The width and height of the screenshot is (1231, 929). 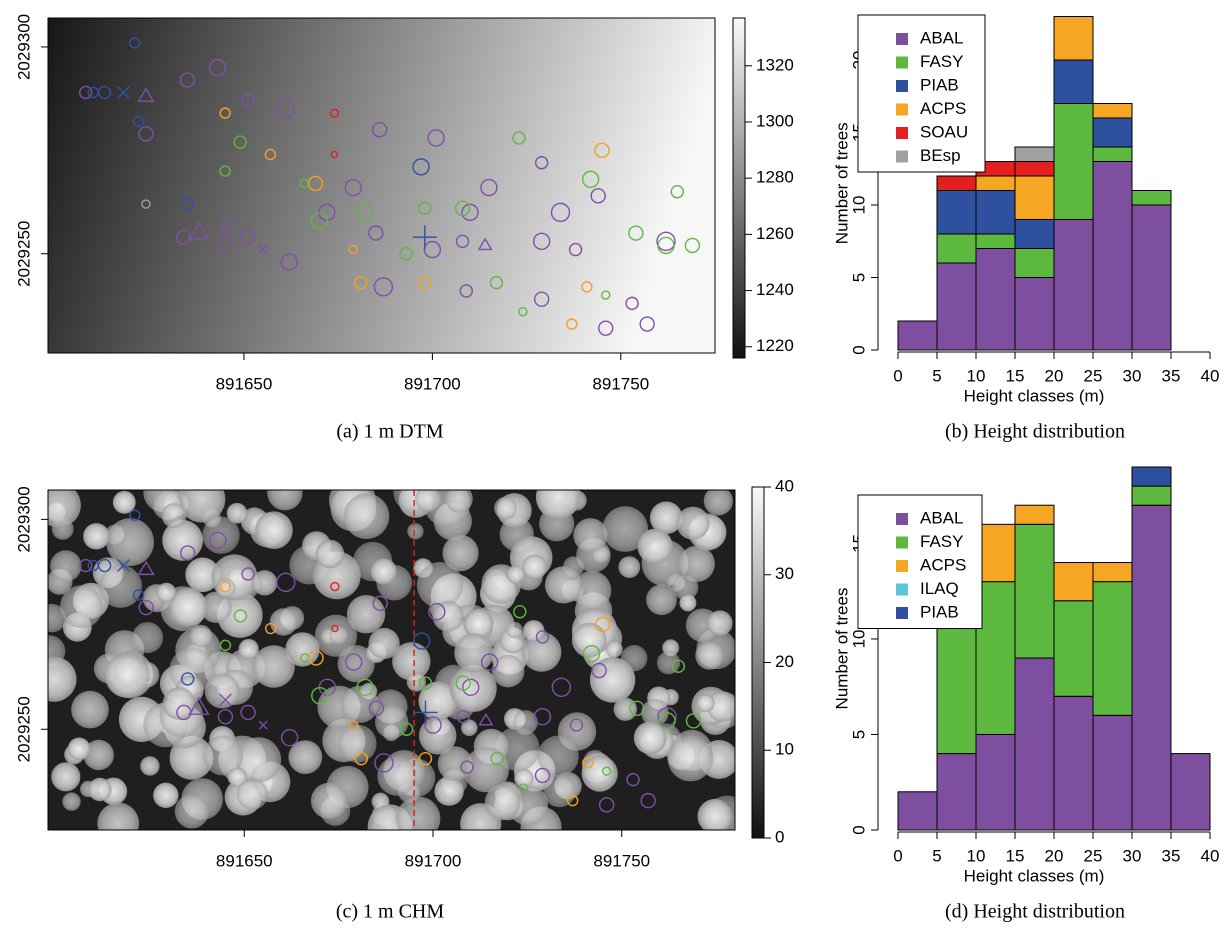 What do you see at coordinates (23, 254) in the screenshot?
I see `y-tick-label: 2029250` at bounding box center [23, 254].